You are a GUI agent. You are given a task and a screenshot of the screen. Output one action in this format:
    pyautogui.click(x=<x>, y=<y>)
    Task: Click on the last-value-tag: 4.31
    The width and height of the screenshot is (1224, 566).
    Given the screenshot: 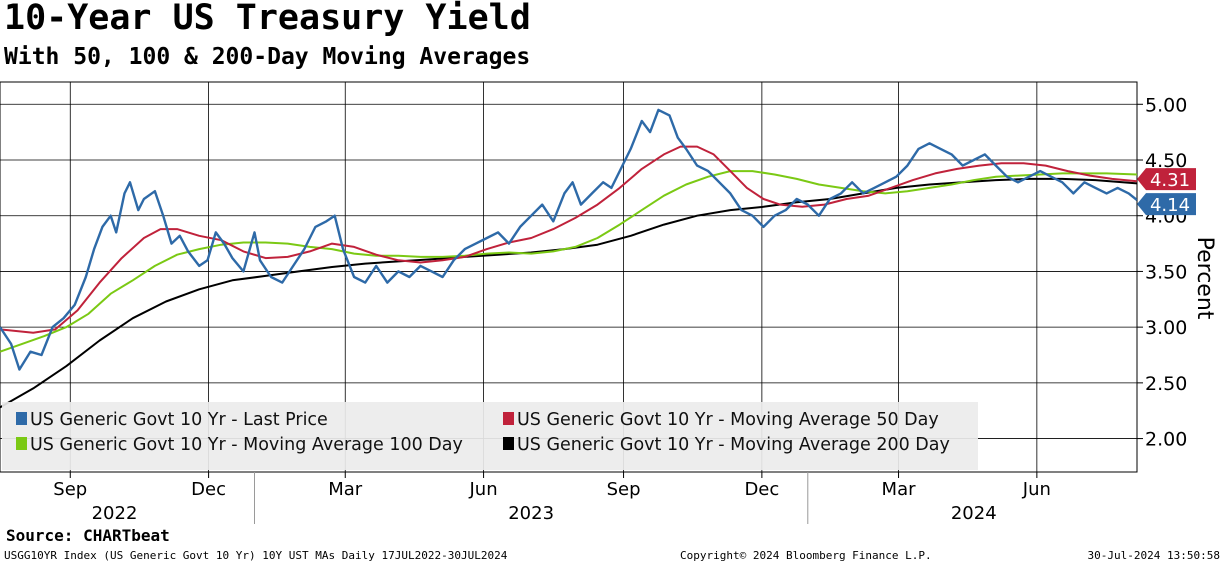 What is the action you would take?
    pyautogui.click(x=1166, y=179)
    